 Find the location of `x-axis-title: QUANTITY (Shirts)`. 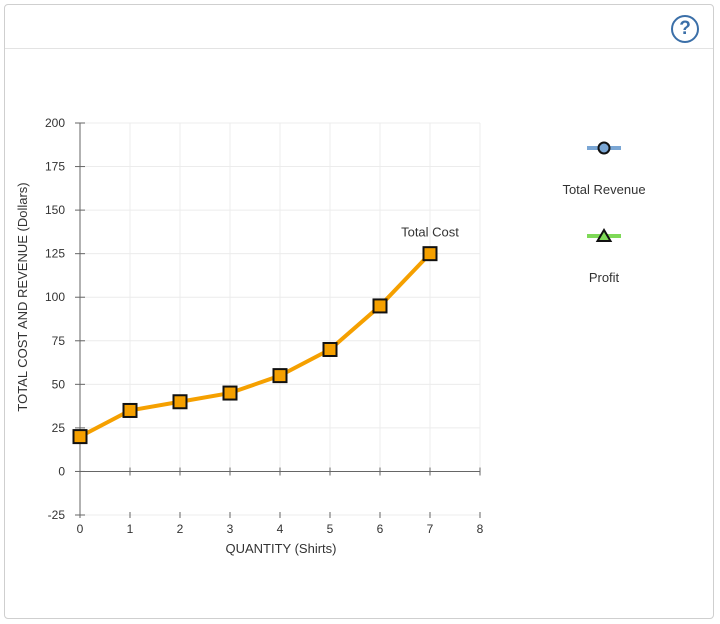

x-axis-title: QUANTITY (Shirts) is located at coordinates (281, 548).